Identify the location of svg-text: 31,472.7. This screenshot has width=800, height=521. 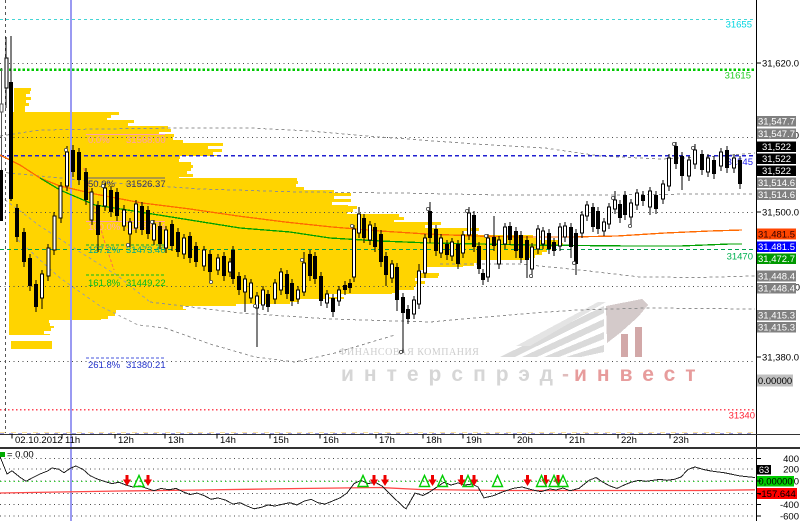
(776, 259).